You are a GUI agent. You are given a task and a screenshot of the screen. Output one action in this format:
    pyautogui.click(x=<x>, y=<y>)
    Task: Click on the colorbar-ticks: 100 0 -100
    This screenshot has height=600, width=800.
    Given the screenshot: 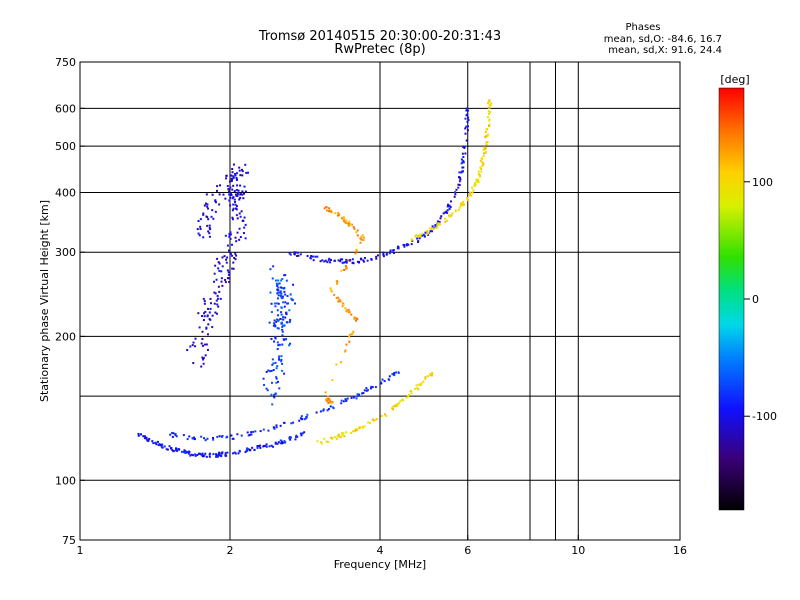 What is the action you would take?
    pyautogui.click(x=760, y=299)
    